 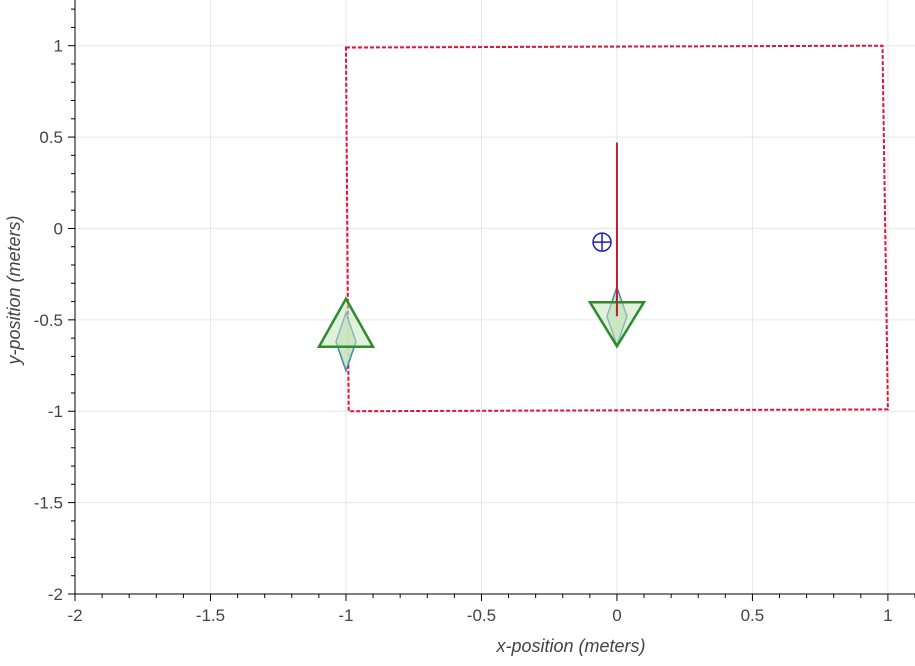 What do you see at coordinates (570, 646) in the screenshot?
I see `x-axis-label: x-position (meters)` at bounding box center [570, 646].